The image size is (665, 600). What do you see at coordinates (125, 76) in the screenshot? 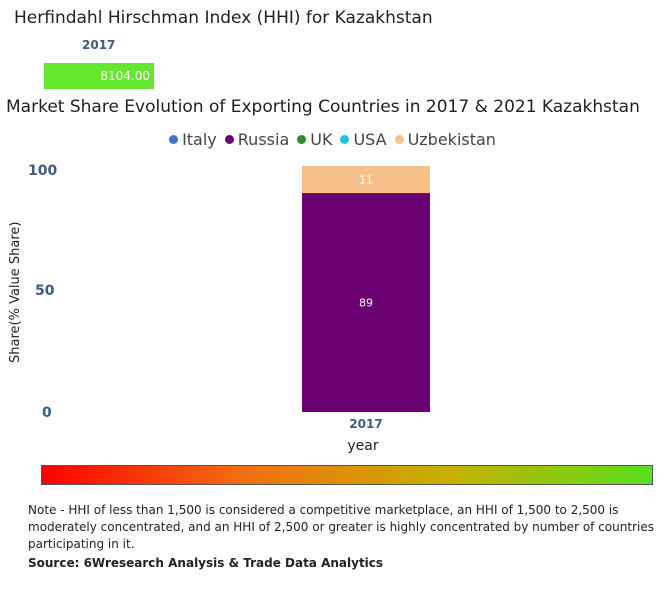
I see `hhi-value-label: 8104.00` at bounding box center [125, 76].